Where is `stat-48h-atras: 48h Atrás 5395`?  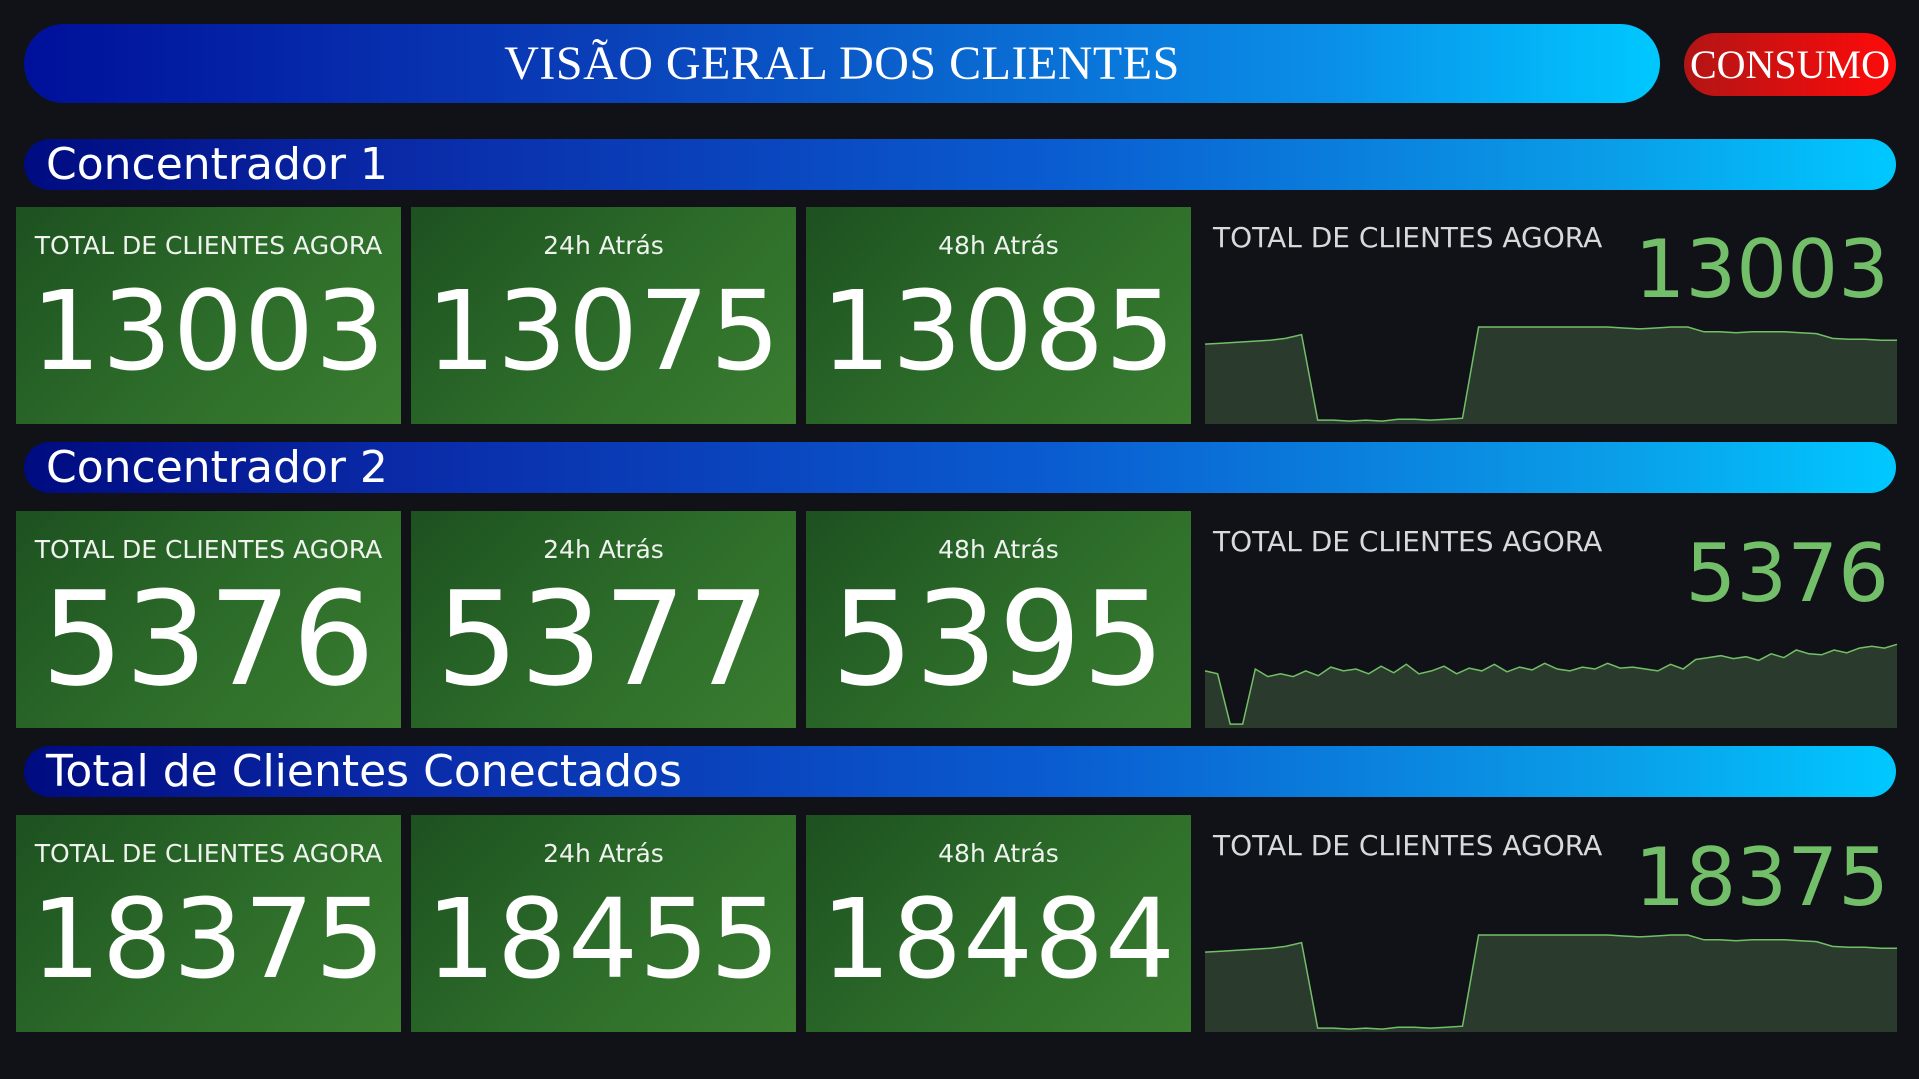 stat-48h-atras: 48h Atrás 5395 is located at coordinates (998, 619).